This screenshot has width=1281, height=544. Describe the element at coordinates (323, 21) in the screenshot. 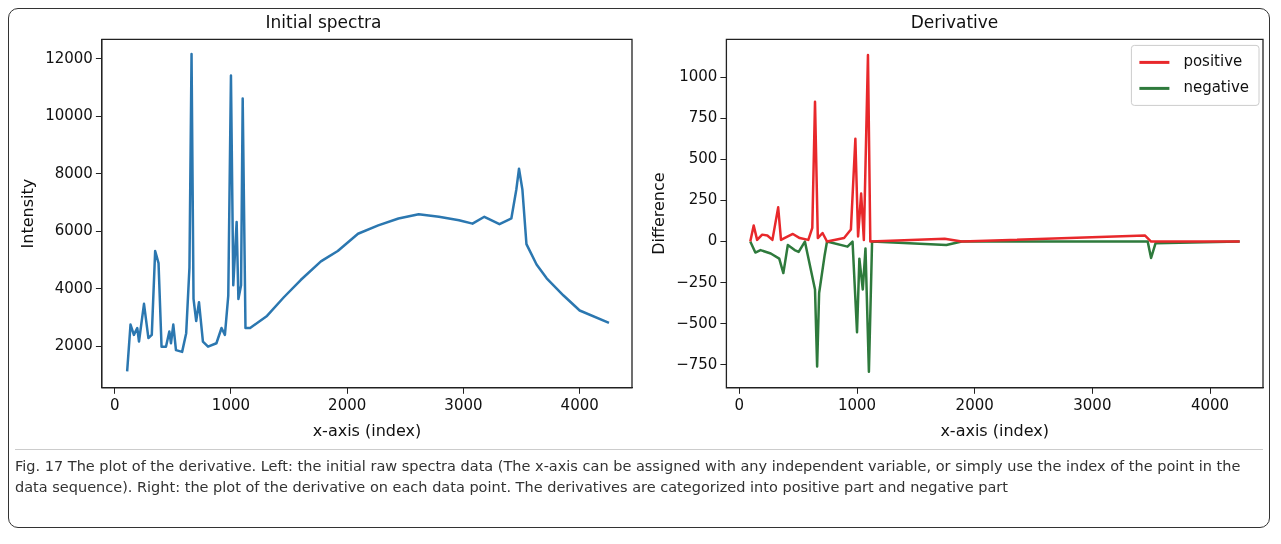

I see `chart-title: Initial spectra` at that location.